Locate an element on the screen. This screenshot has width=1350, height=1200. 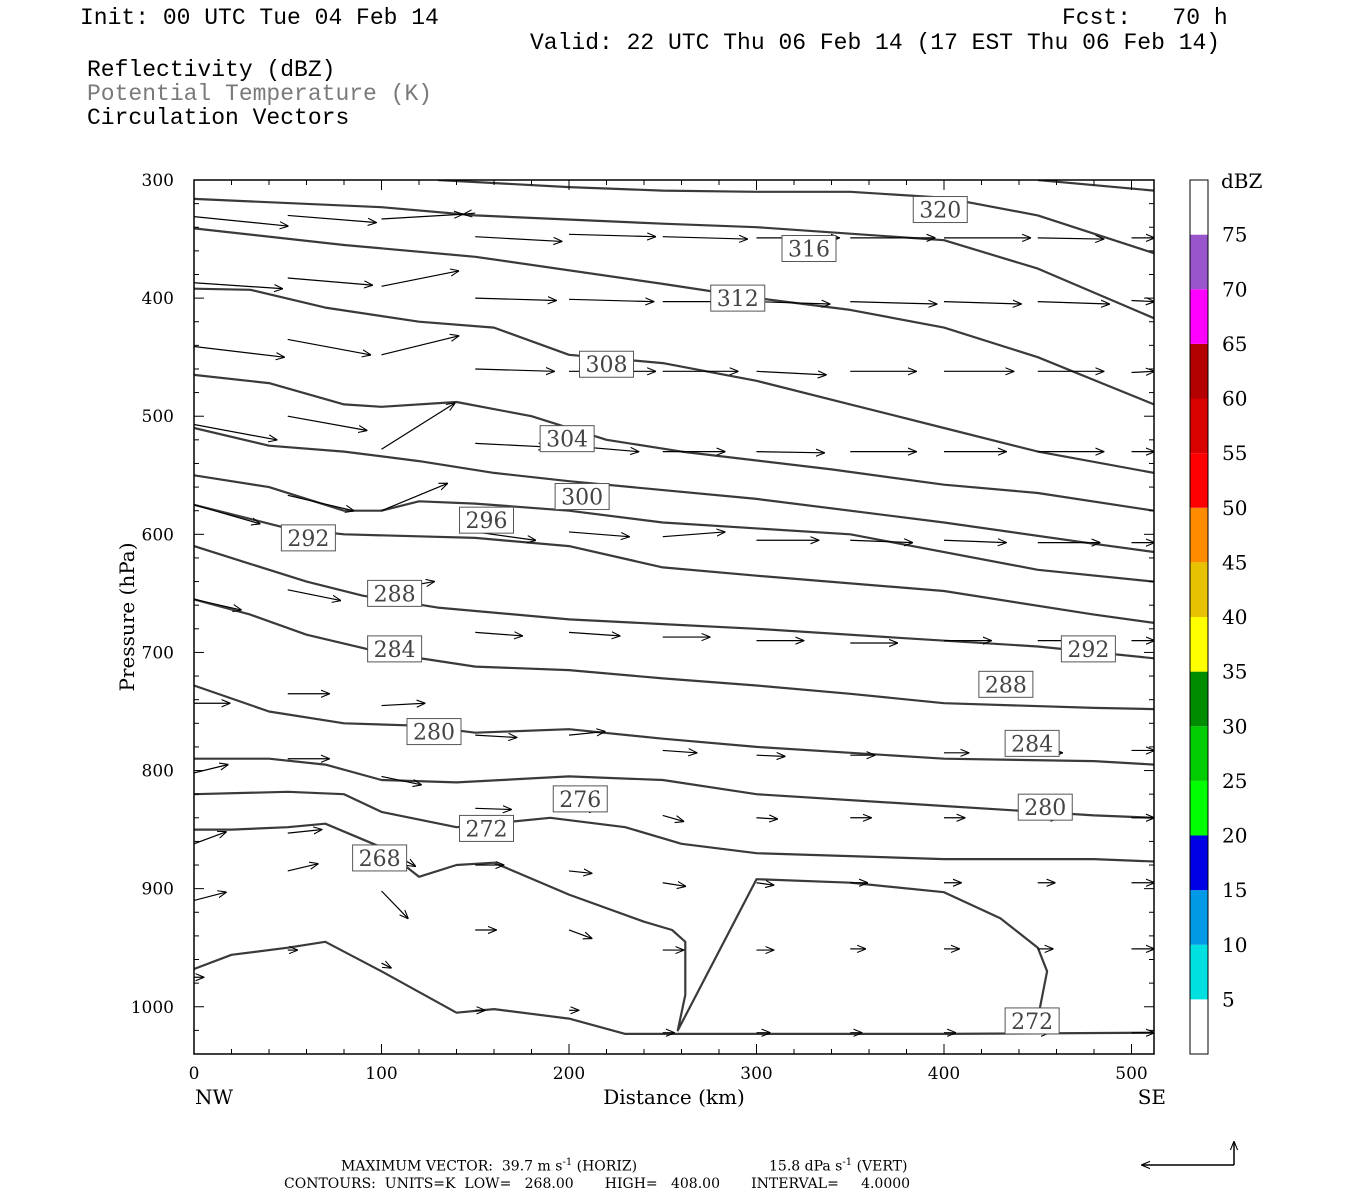
contour-label-308: 308 is located at coordinates (607, 365).